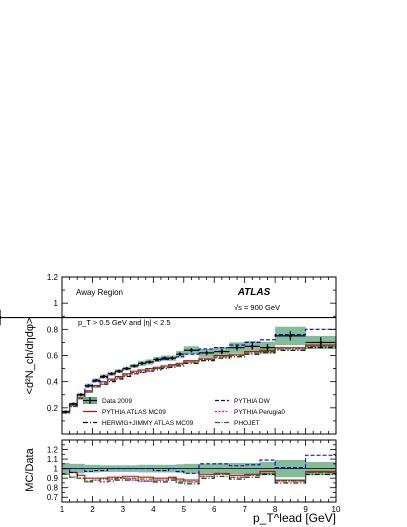 This screenshot has height=527, width=407. Describe the element at coordinates (62, 509) in the screenshot. I see `x-tick-label: 1` at that location.